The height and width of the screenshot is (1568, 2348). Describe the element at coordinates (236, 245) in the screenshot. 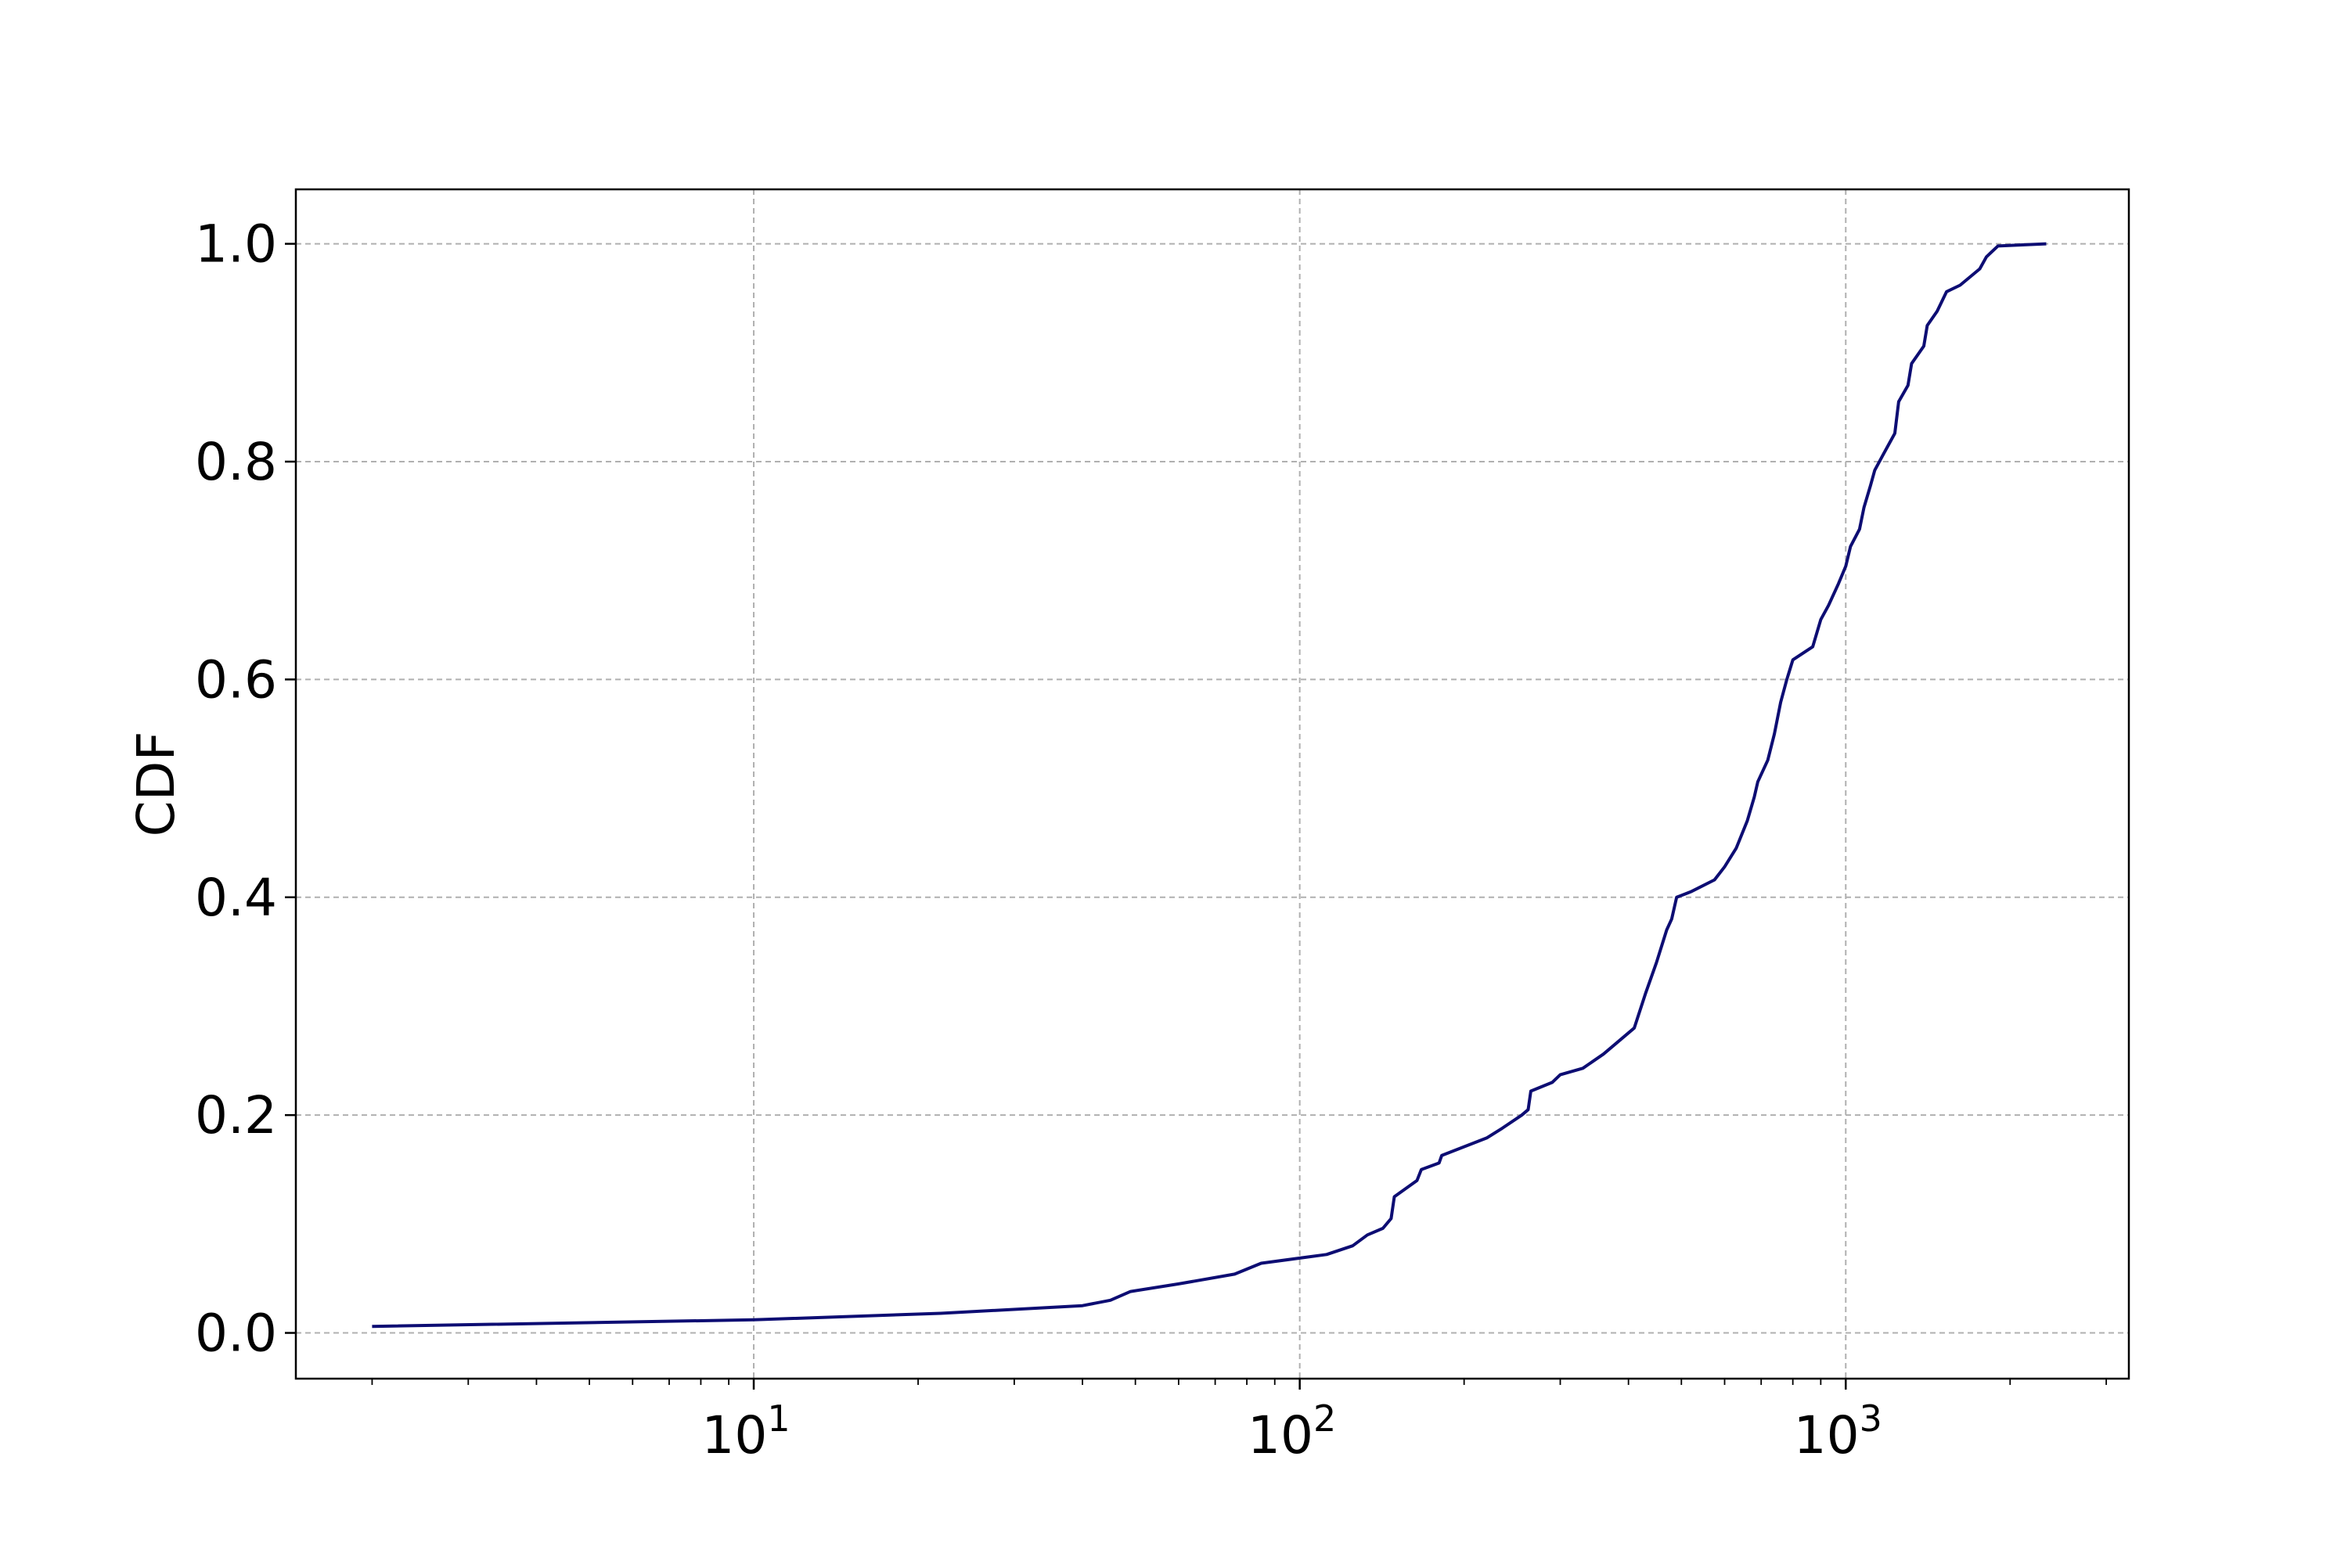

I see `y-tick-label: 1.0` at that location.